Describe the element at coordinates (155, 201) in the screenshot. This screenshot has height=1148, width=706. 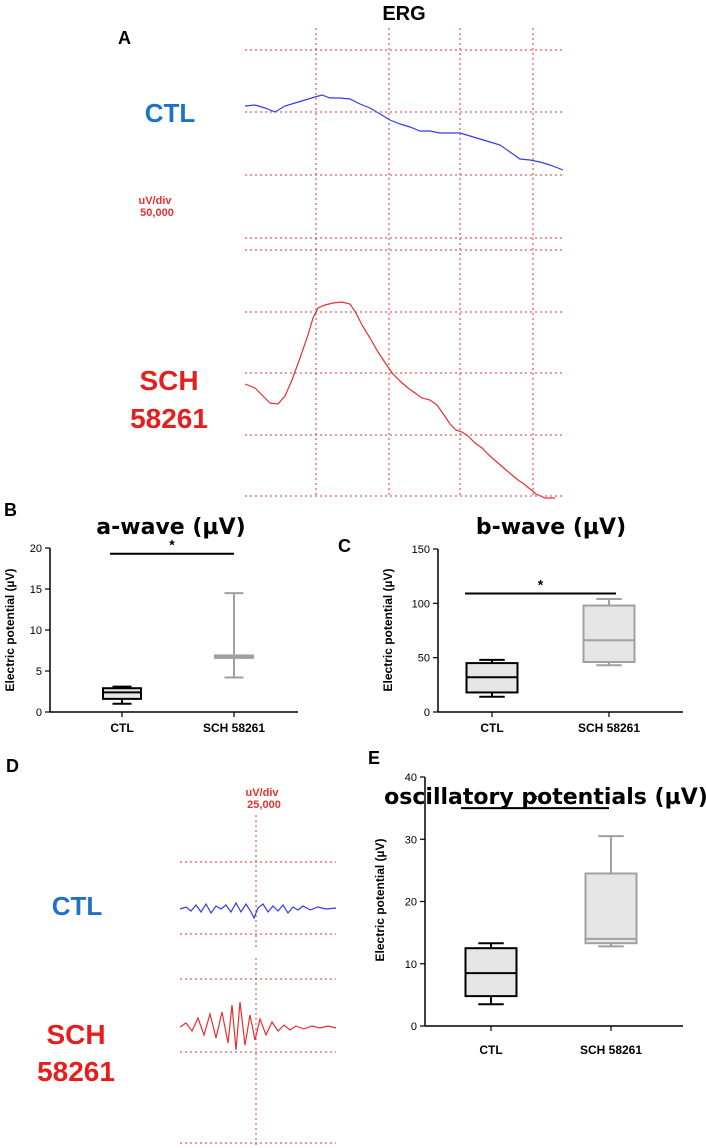
I see `erg-scale-unit: uV/div` at that location.